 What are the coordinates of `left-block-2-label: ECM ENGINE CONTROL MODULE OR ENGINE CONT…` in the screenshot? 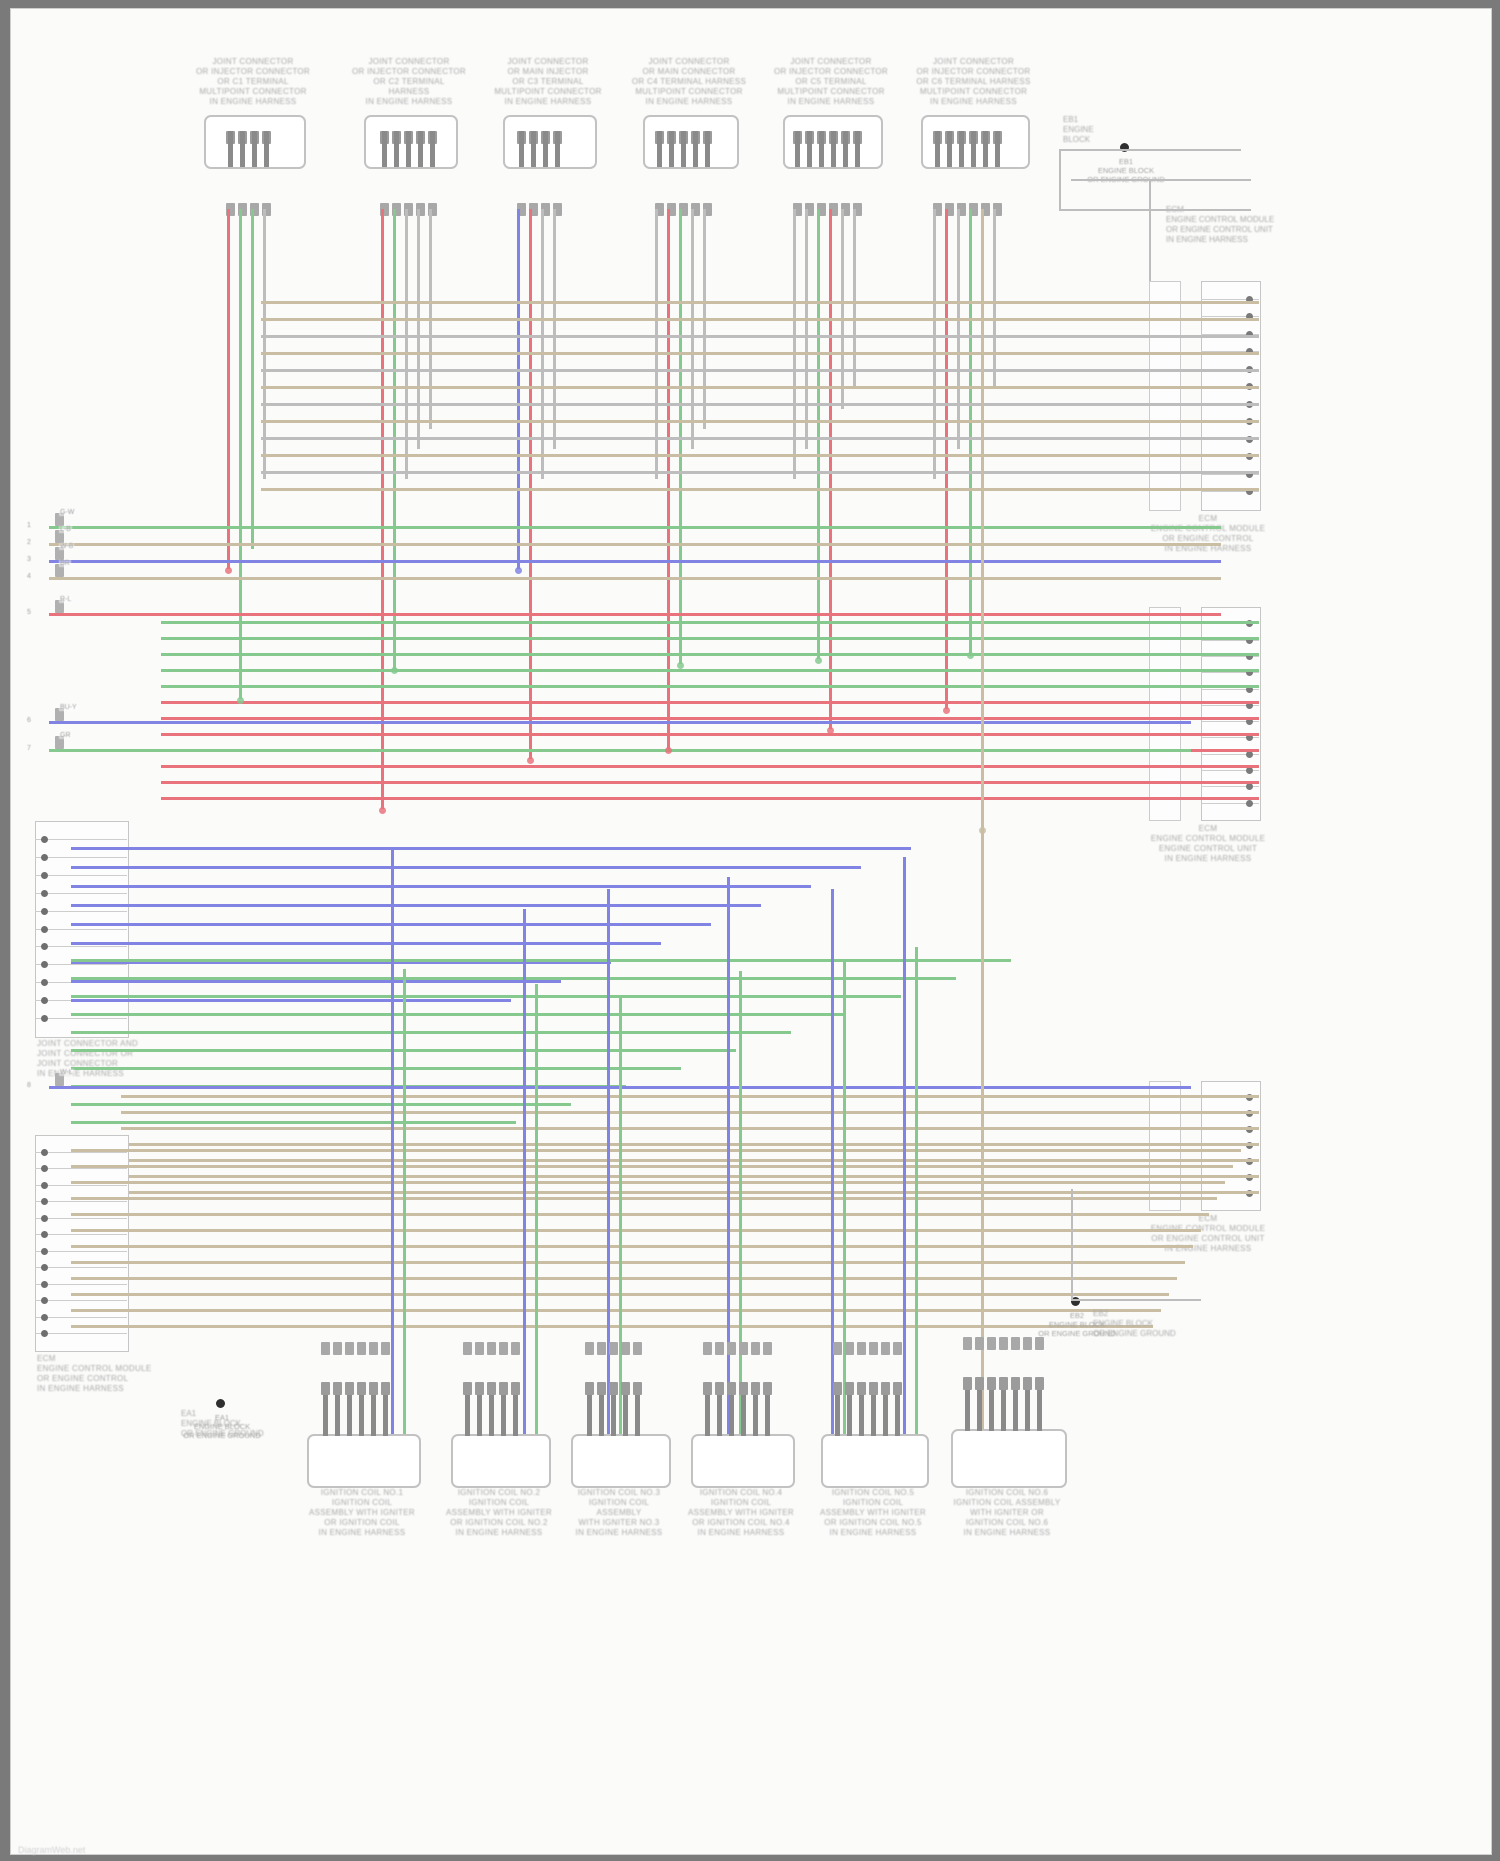 It's located at (94, 1373).